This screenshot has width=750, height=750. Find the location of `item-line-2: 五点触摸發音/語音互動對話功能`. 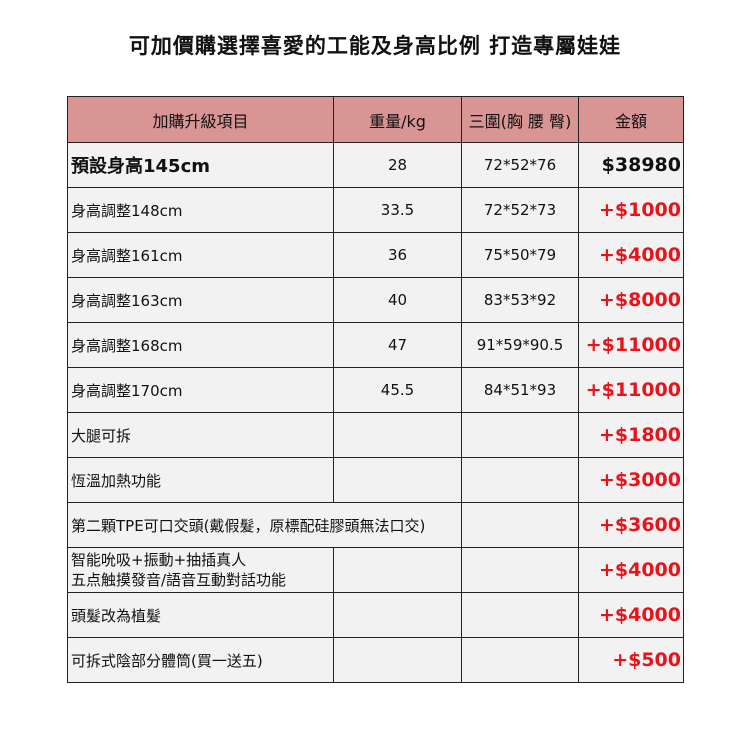

item-line-2: 五点触摸發音/語音互動對話功能 is located at coordinates (179, 580).